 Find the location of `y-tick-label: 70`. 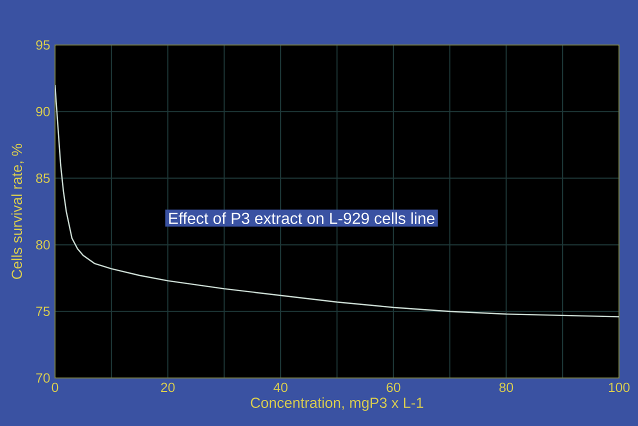

y-tick-label: 70 is located at coordinates (43, 378).